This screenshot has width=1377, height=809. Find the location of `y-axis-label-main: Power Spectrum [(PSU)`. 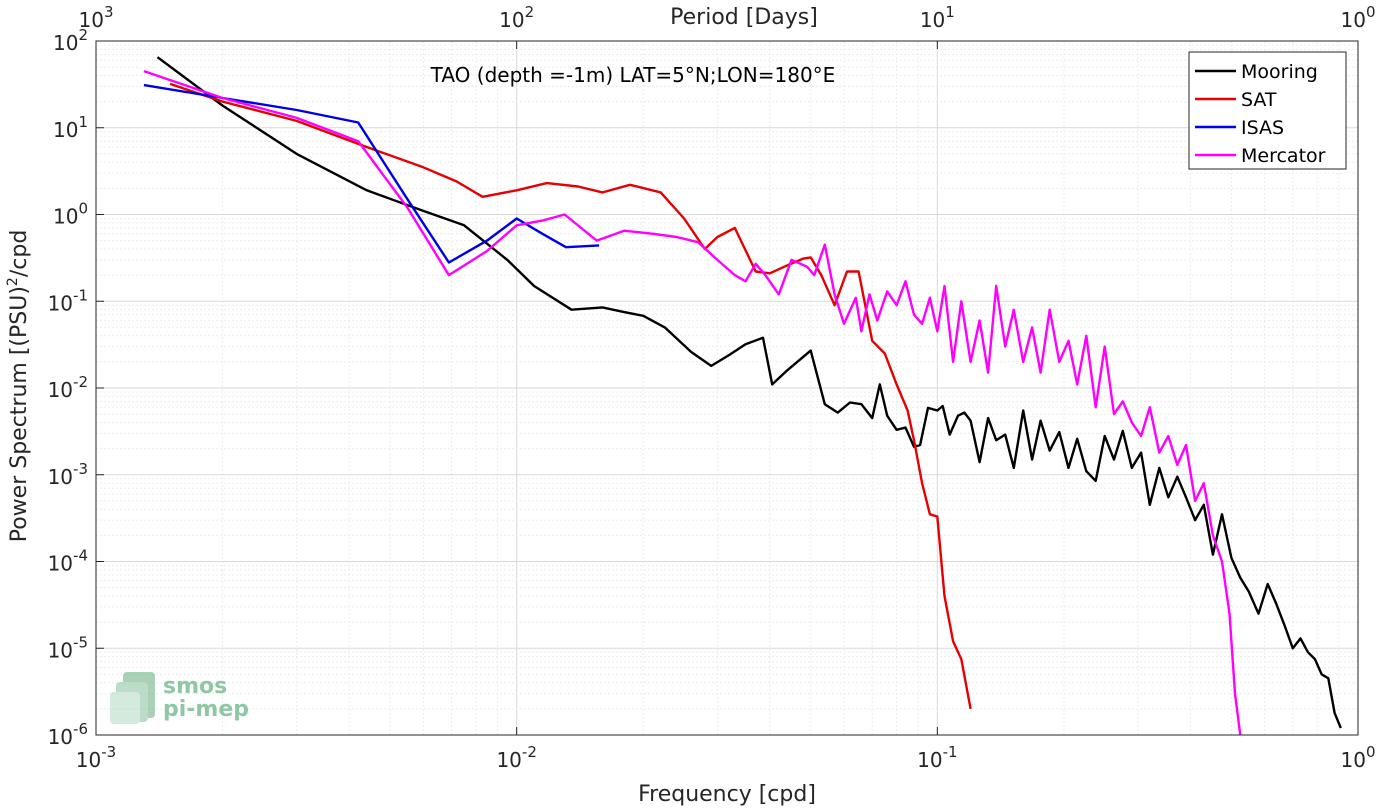

y-axis-label-main: Power Spectrum [(PSU) is located at coordinates (19, 414).